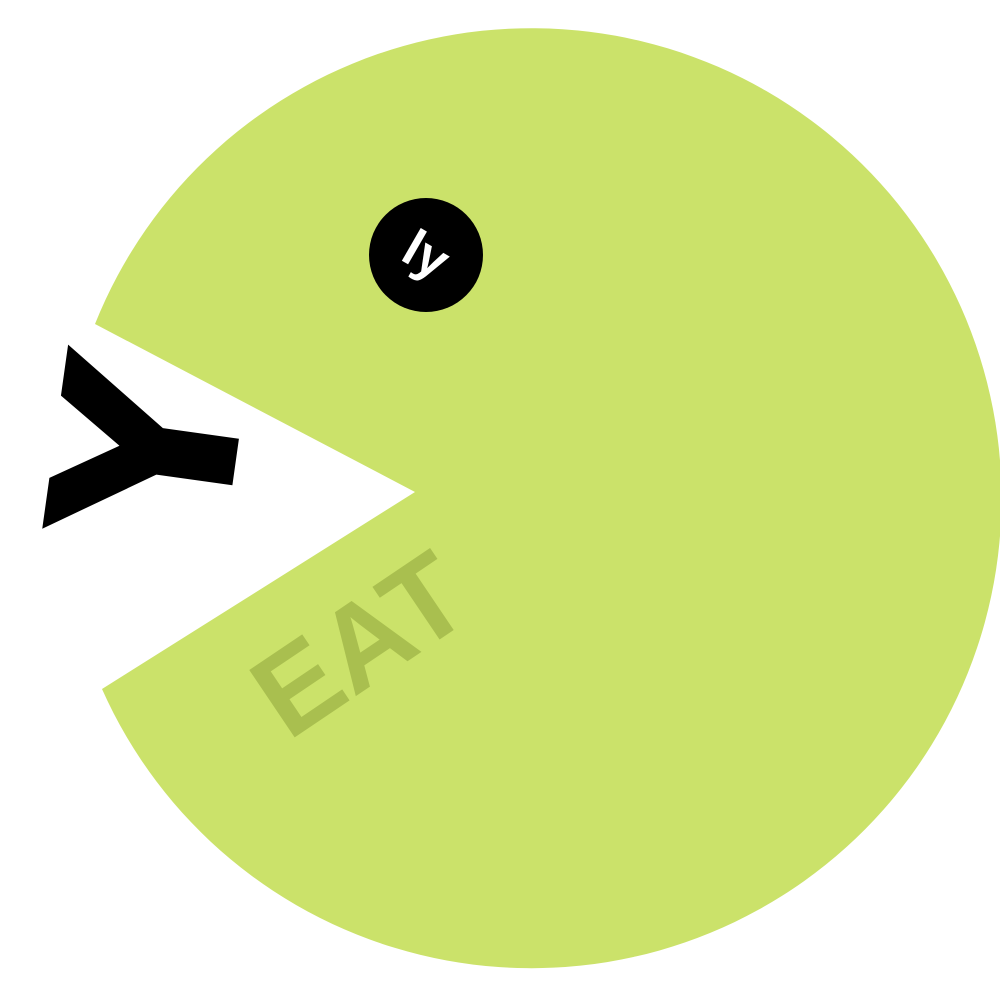  I want to click on pacman-eye, so click(426, 255).